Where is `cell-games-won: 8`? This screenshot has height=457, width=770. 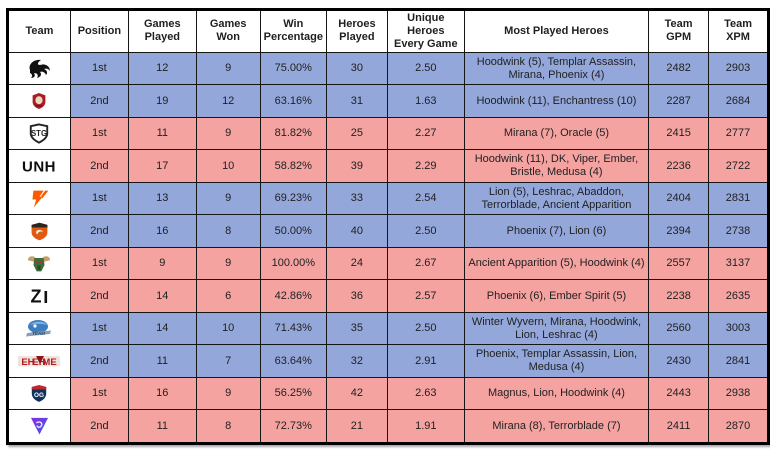
cell-games-won: 8 is located at coordinates (228, 426).